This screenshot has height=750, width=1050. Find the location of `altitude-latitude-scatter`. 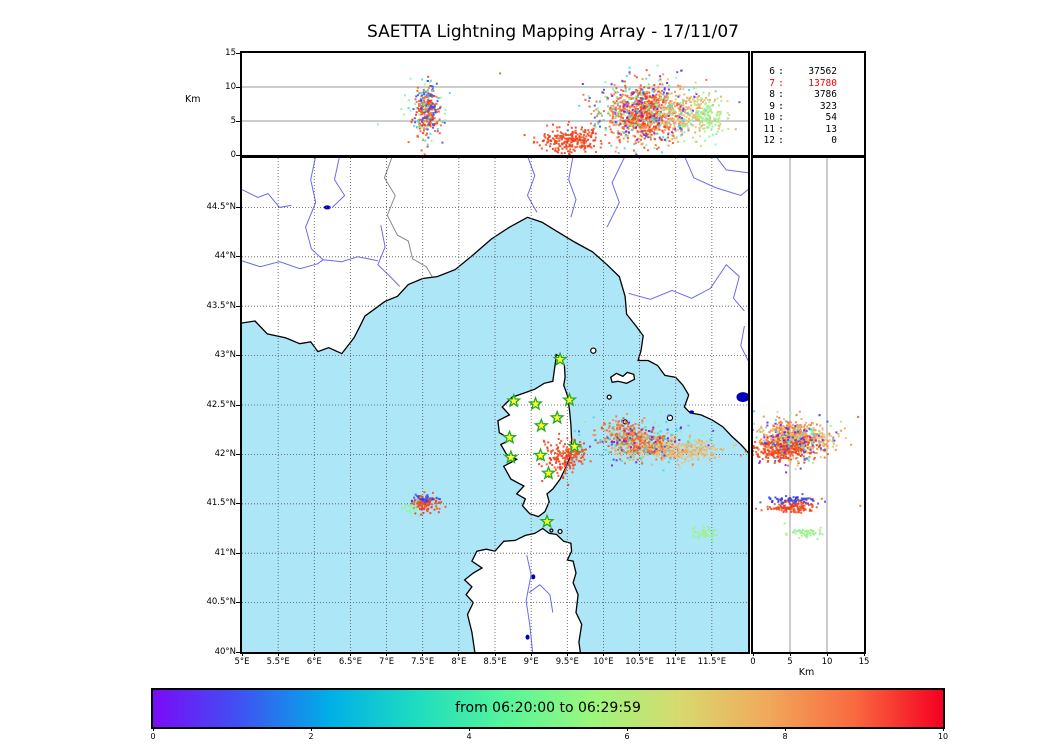

altitude-latitude-scatter is located at coordinates (807, 405).